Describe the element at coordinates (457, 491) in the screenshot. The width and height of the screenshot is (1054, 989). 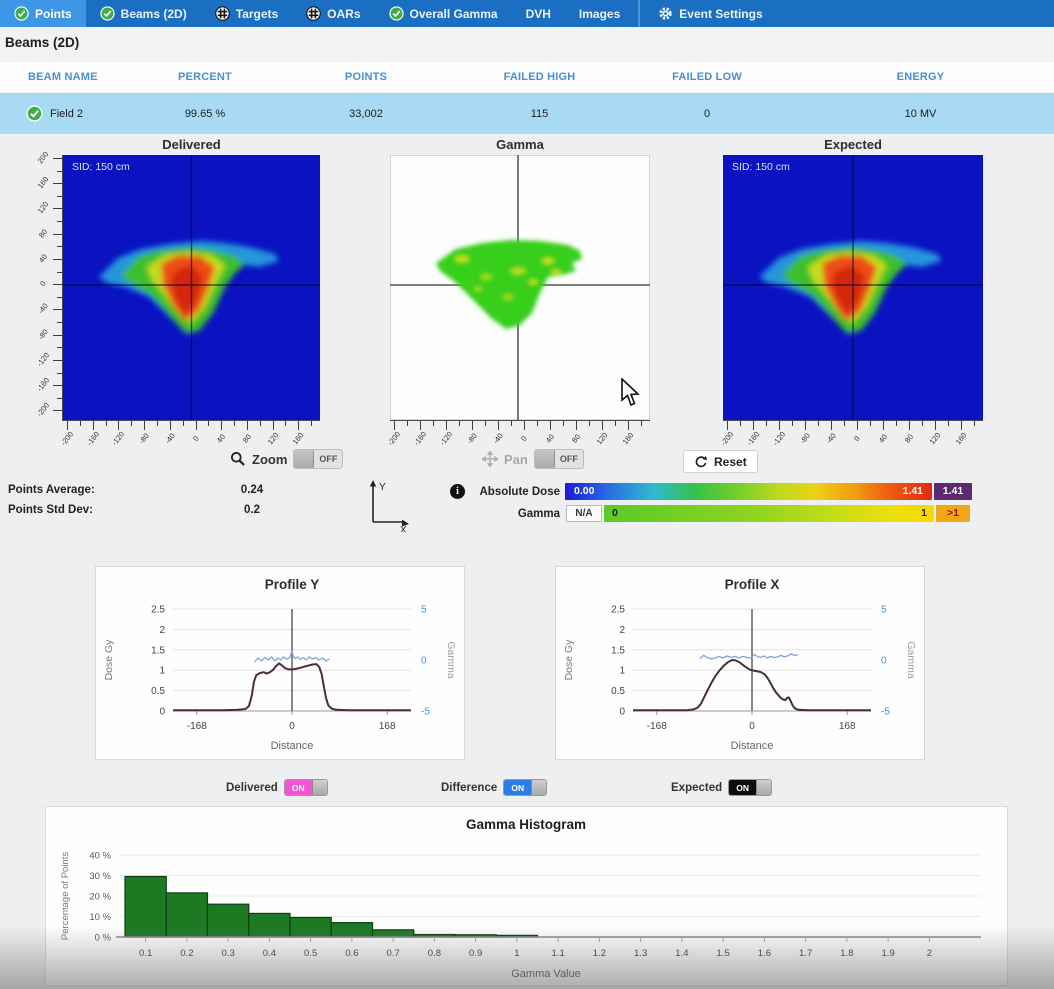
I see `info-icon: i` at that location.